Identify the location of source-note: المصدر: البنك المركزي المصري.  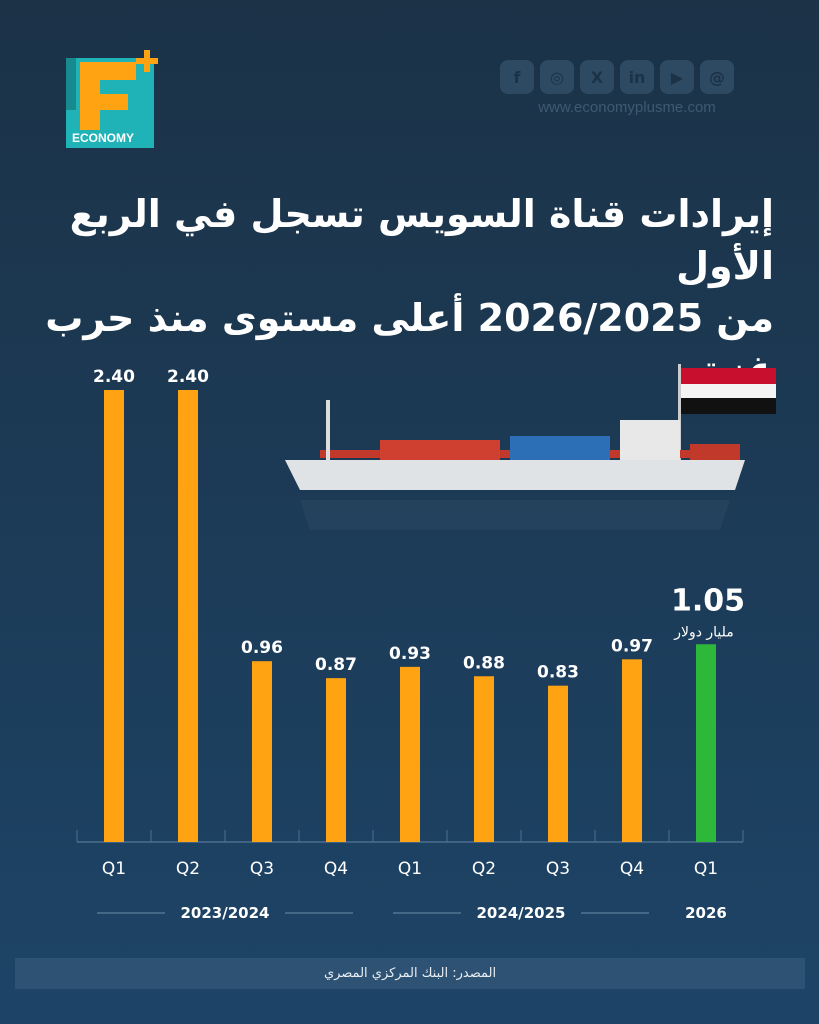
(410, 973).